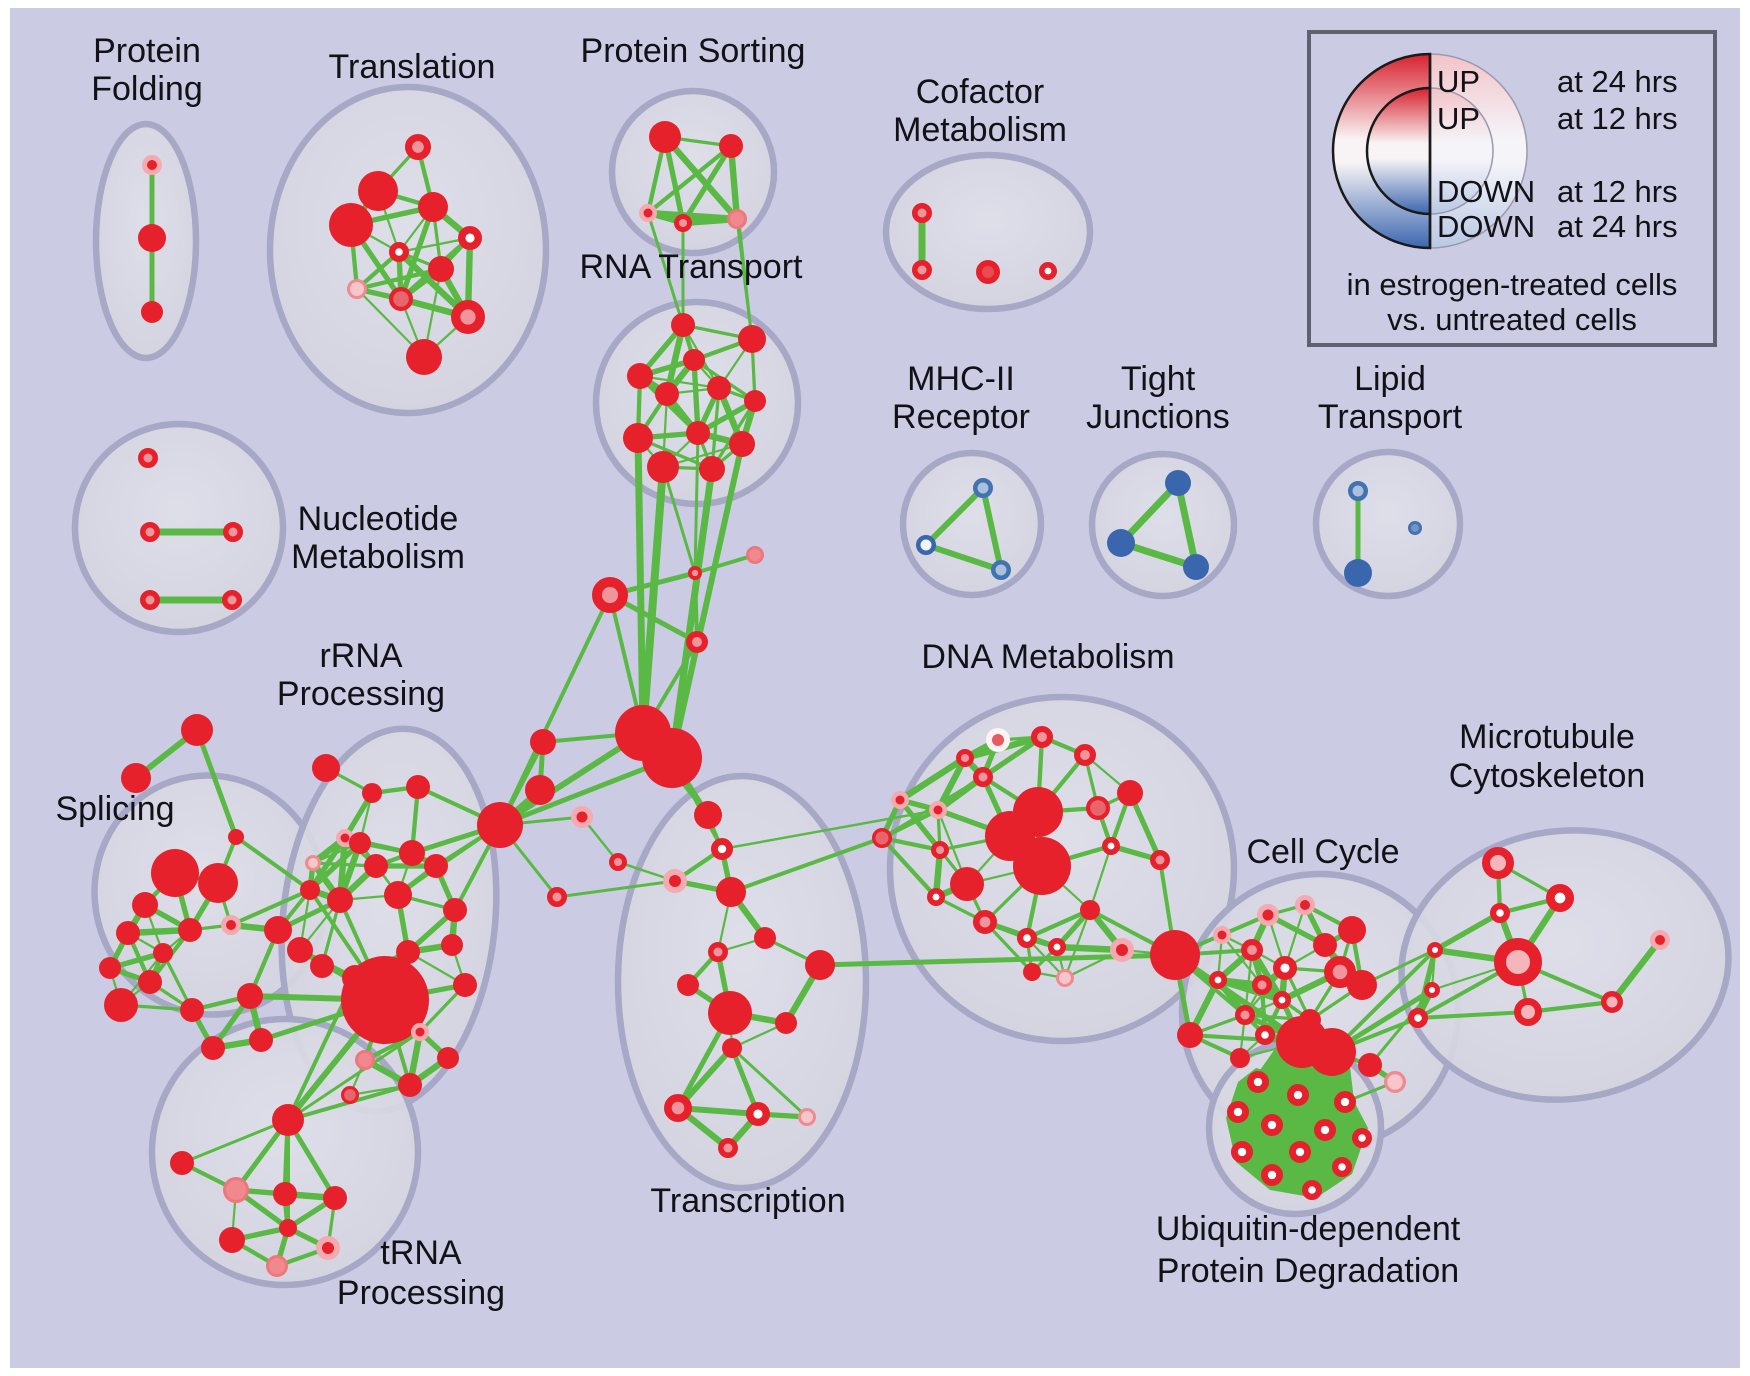  Describe the element at coordinates (998, 740) in the screenshot. I see `gene-node-whiteRing` at that location.